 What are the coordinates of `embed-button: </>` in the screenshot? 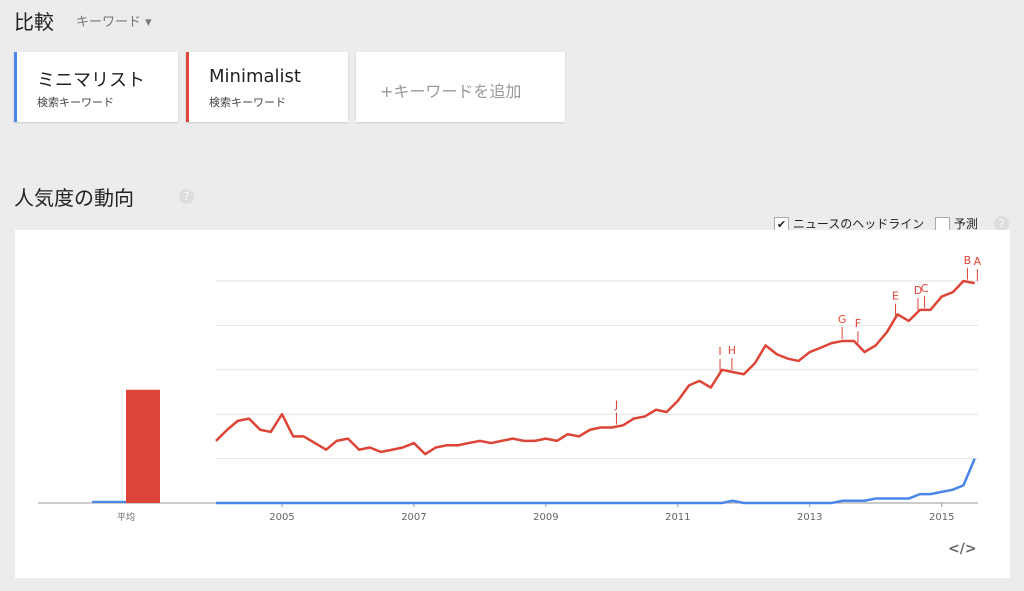 It's located at (962, 549).